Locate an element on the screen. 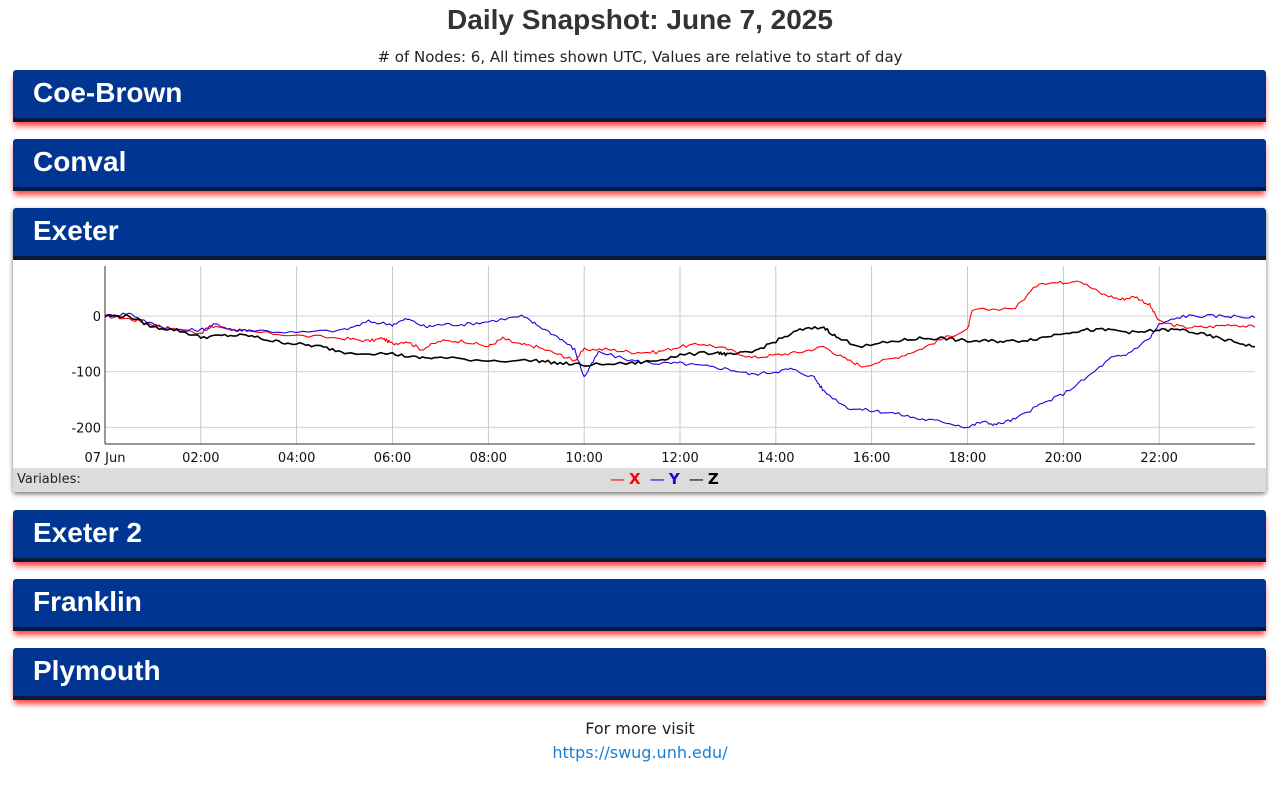 The image size is (1280, 789). x-tick-label: 20:00 is located at coordinates (1063, 458).